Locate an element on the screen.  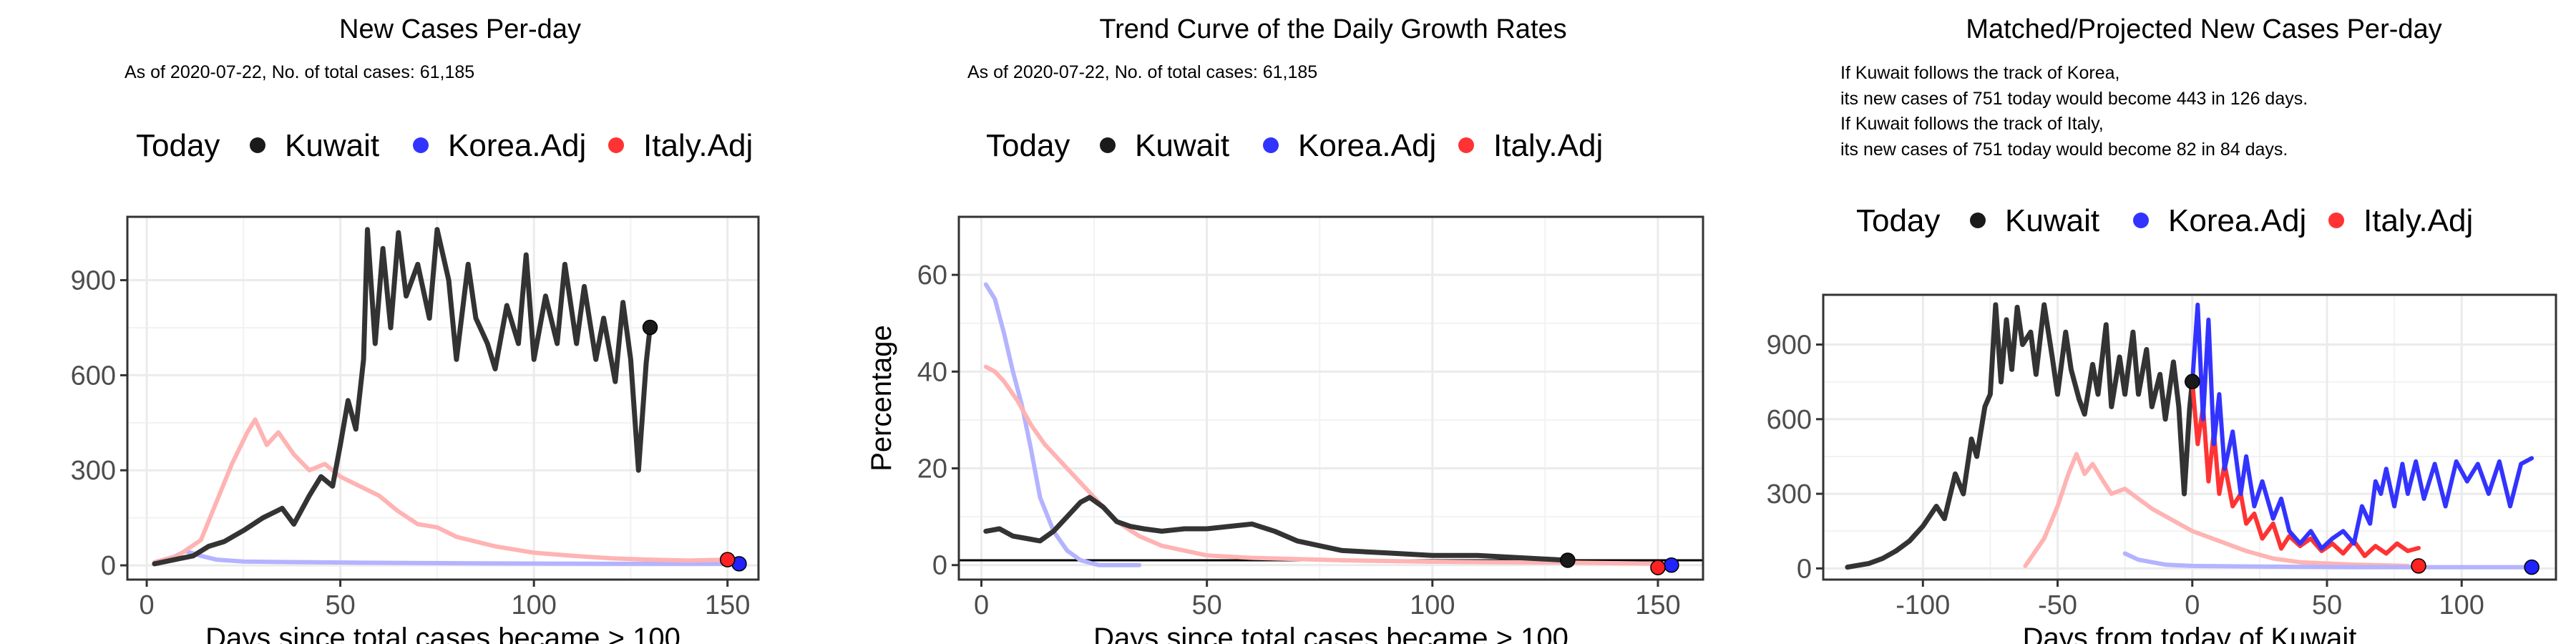
panel1-title: New Cases Per-day is located at coordinates (460, 29).